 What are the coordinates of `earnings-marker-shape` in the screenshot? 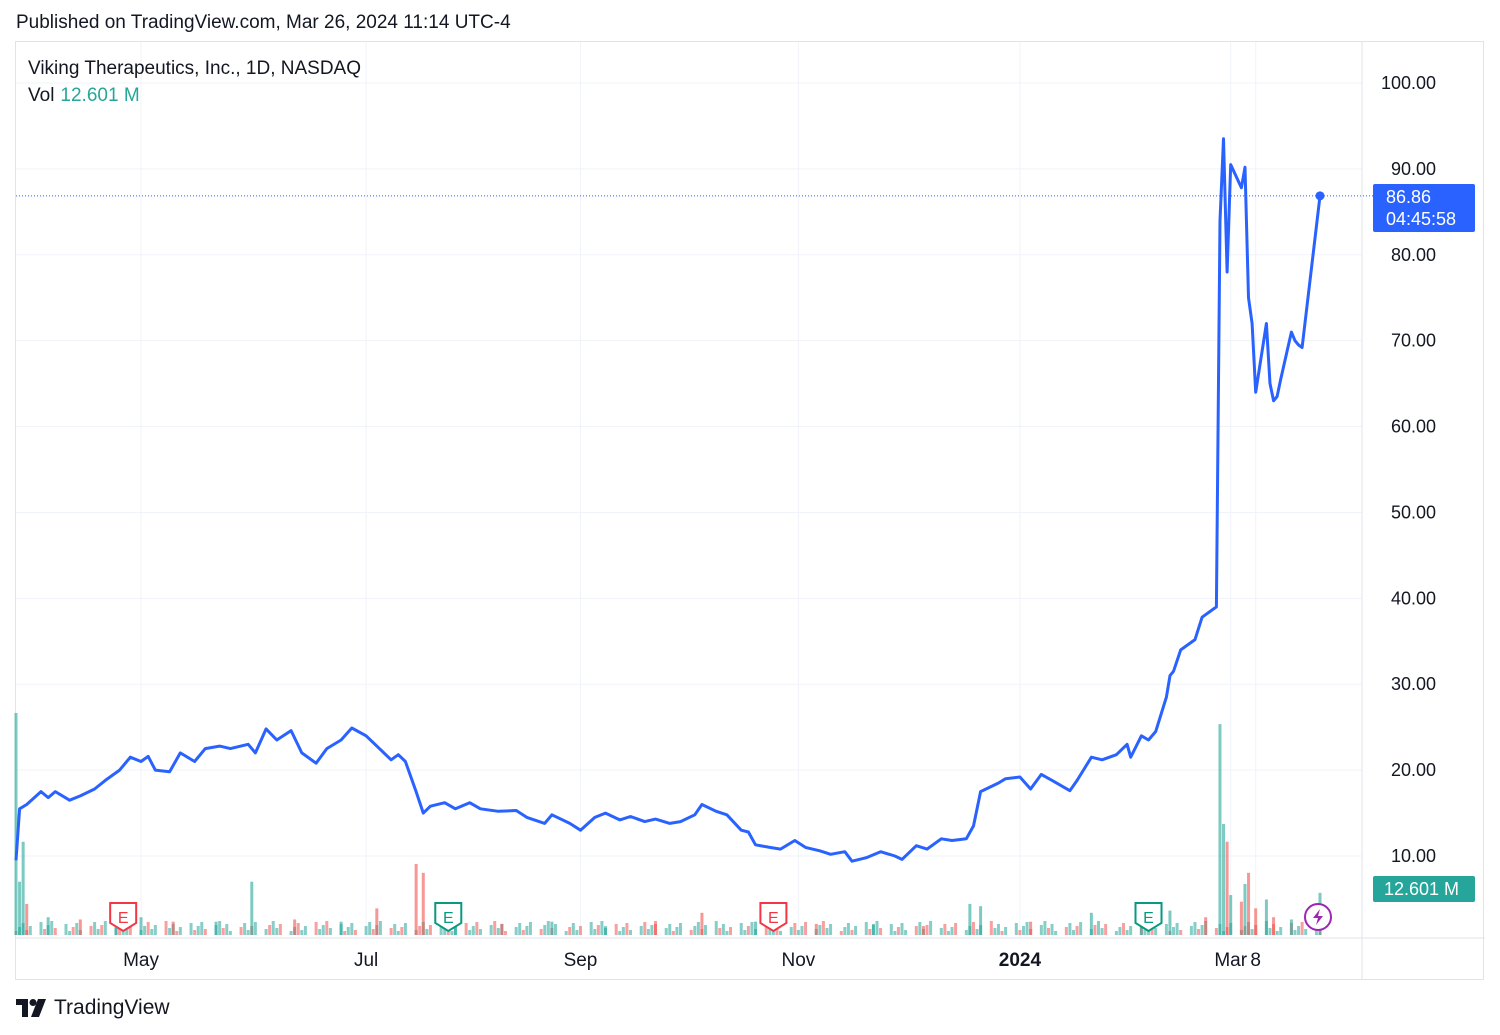 It's located at (448, 917).